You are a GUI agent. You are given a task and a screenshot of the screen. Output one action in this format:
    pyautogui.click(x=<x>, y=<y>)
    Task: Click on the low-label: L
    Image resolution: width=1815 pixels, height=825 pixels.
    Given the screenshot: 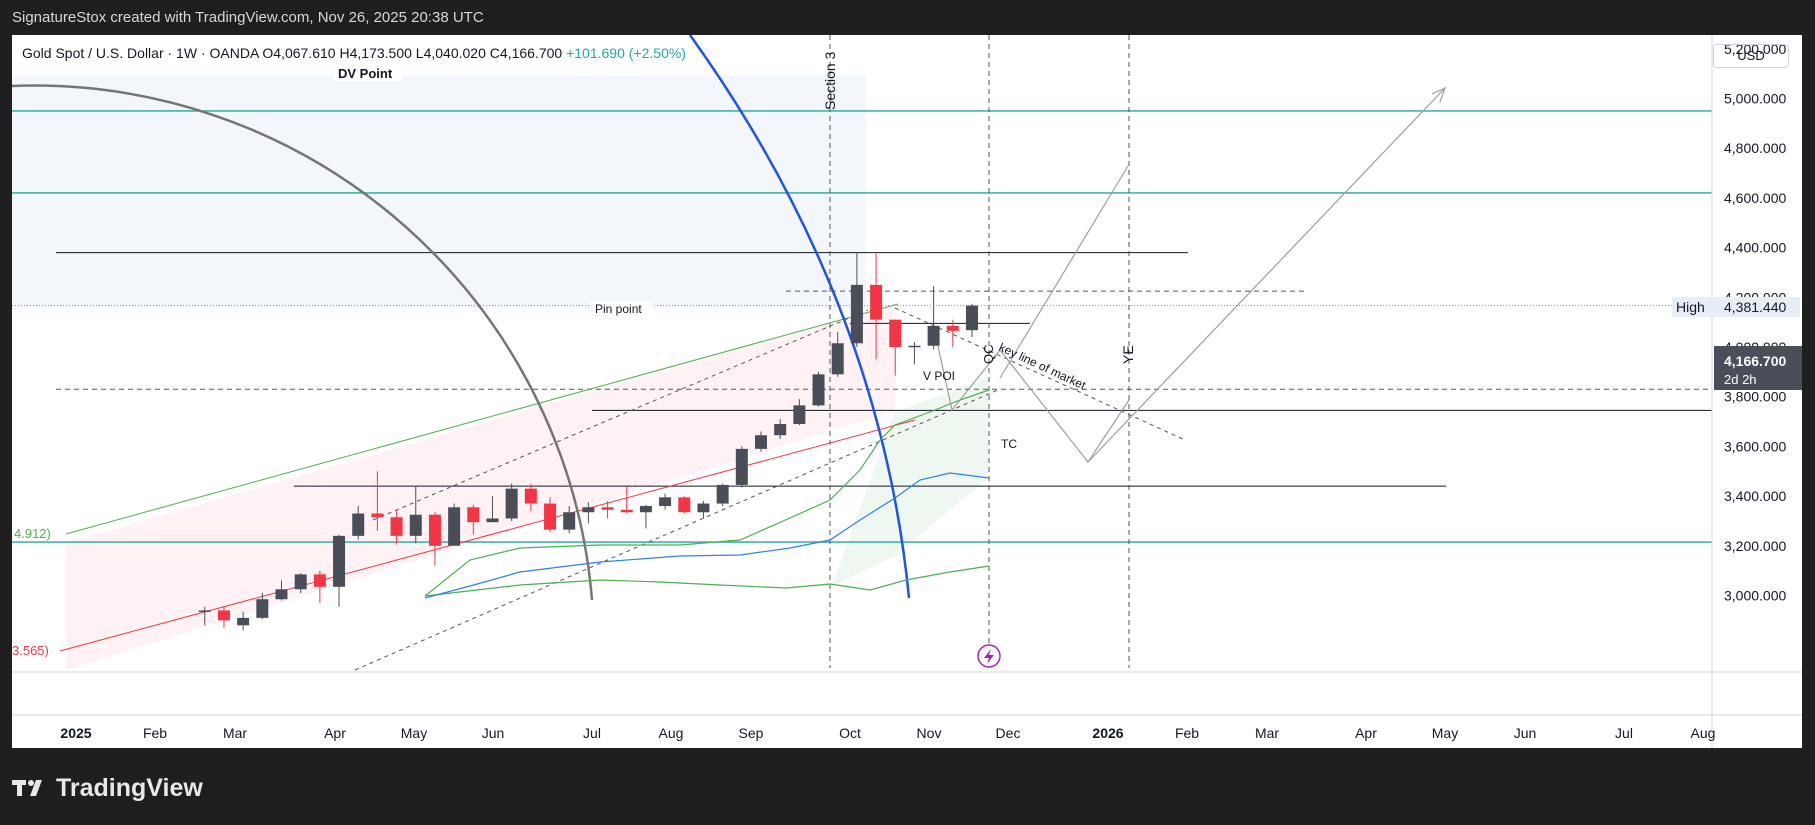 What is the action you would take?
    pyautogui.click(x=419, y=53)
    